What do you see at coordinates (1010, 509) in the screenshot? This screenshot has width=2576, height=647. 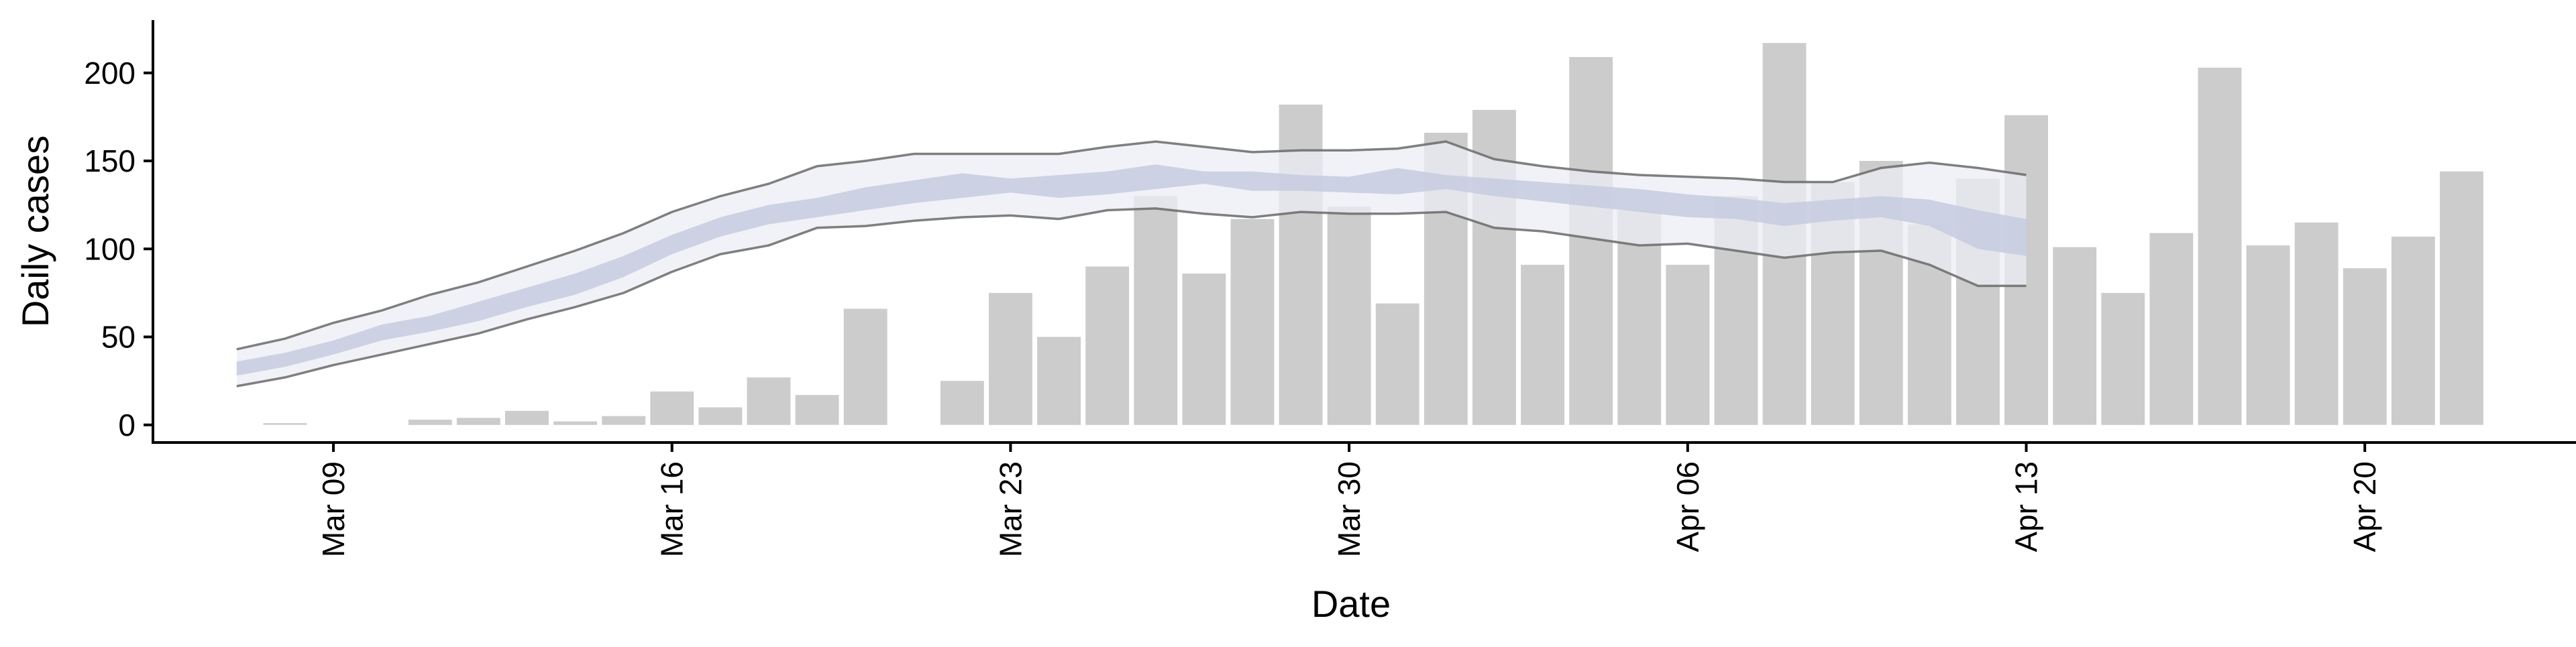 I see `x-tick-label-2020-03-23: Mar 23` at bounding box center [1010, 509].